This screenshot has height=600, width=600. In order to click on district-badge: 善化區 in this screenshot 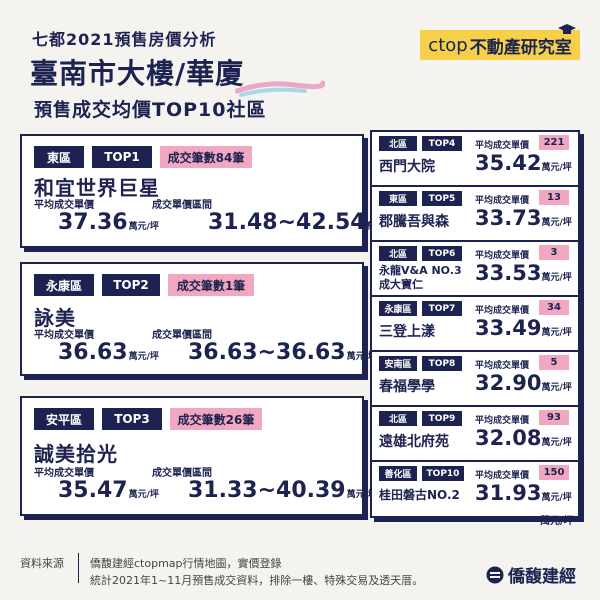, I will do `click(398, 473)`.